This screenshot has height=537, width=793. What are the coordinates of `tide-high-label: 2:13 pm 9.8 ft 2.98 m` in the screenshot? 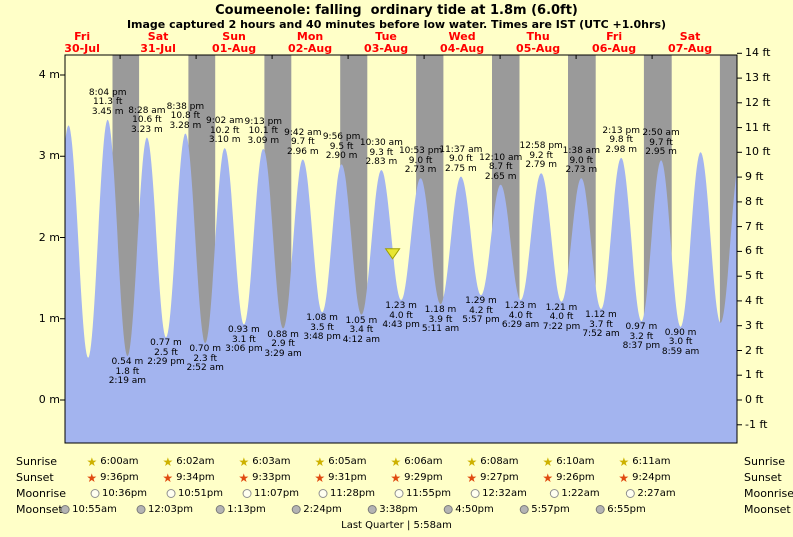 It's located at (621, 141).